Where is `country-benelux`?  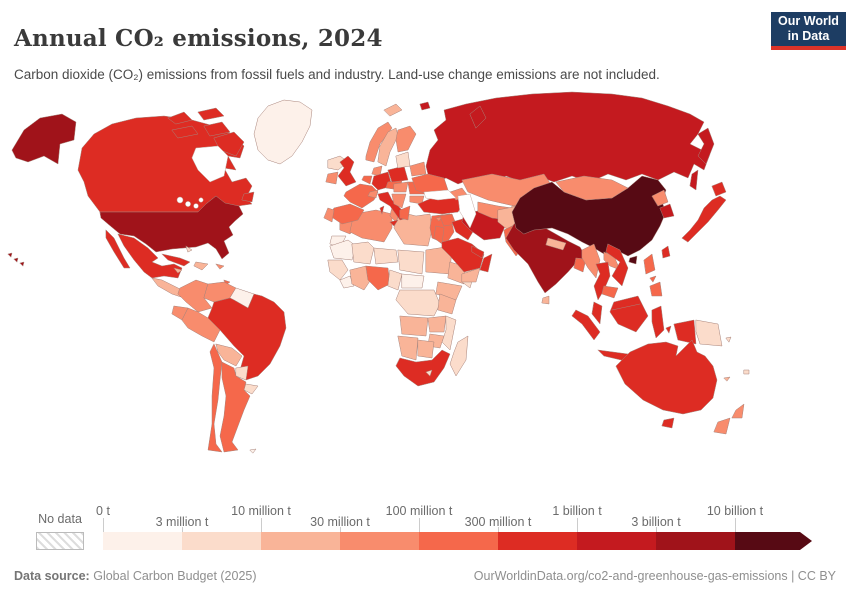 country-benelux is located at coordinates (367, 180).